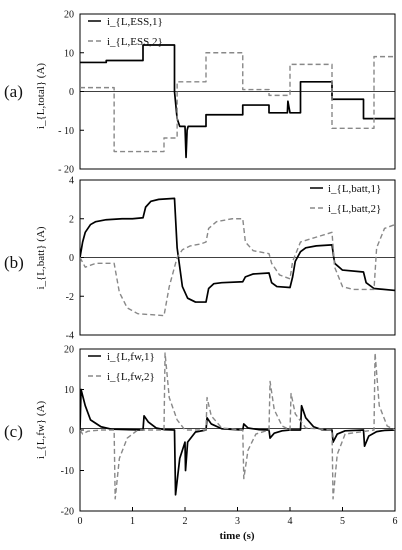 This screenshot has height=550, width=402. What do you see at coordinates (71, 219) in the screenshot?
I see `y-tick-label: 2` at bounding box center [71, 219].